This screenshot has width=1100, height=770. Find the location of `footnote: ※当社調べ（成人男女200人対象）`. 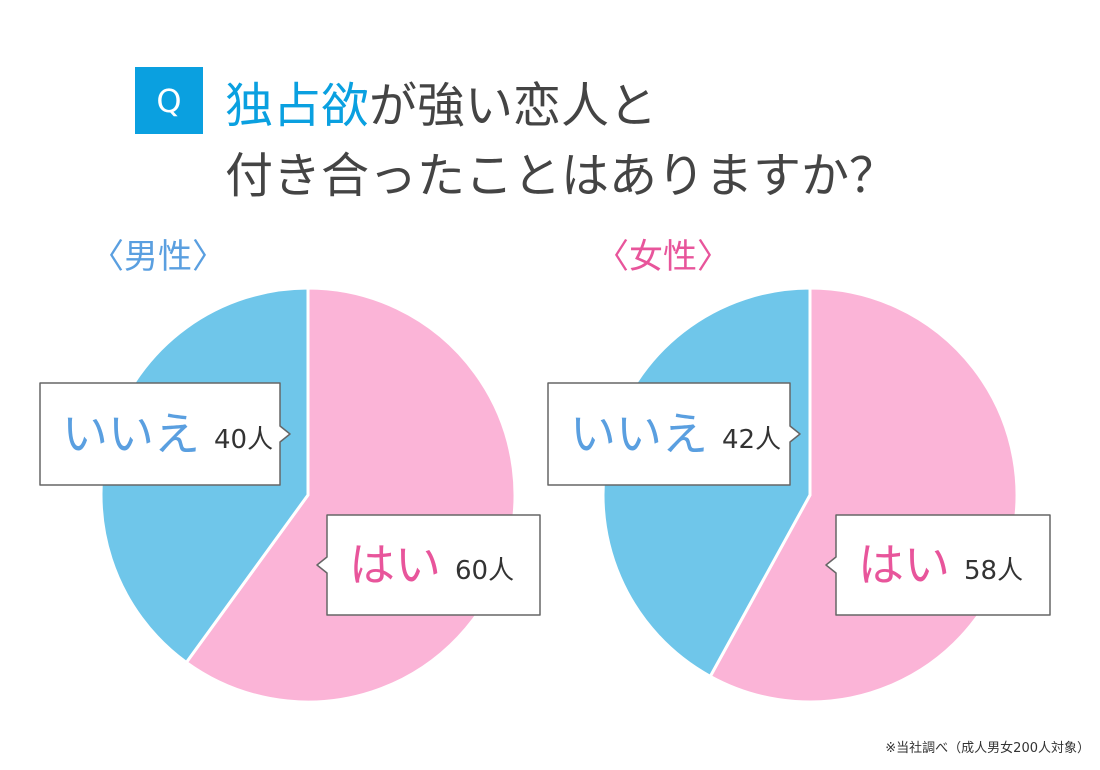

footnote: ※当社調べ（成人男女200人対象） is located at coordinates (987, 748).